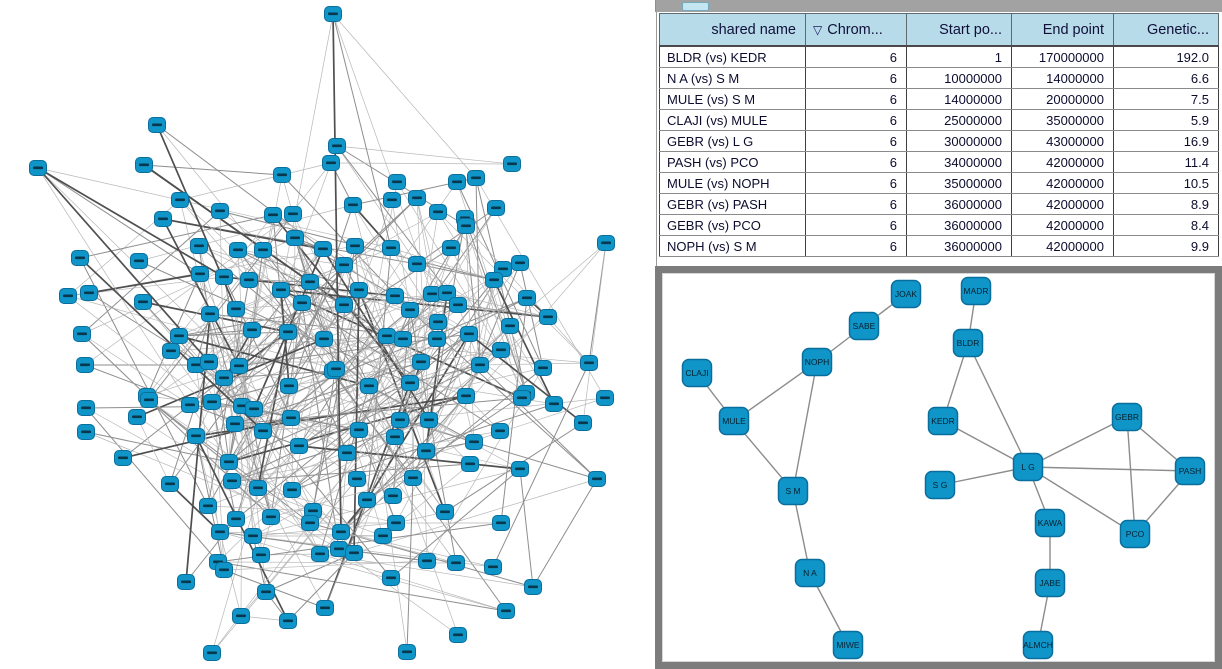 This screenshot has height=669, width=1222. Describe the element at coordinates (1166, 120) in the screenshot. I see `cell-value: 5.9` at that location.